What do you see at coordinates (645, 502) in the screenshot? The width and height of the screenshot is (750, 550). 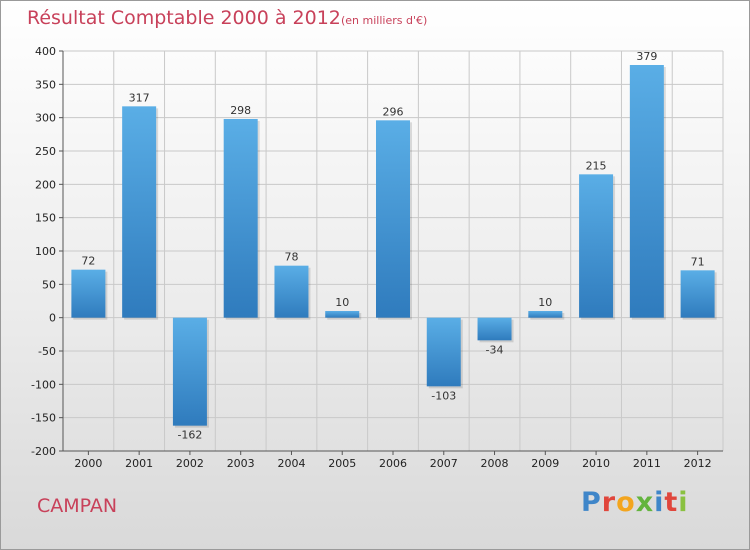 I see `logo-letter: x` at bounding box center [645, 502].